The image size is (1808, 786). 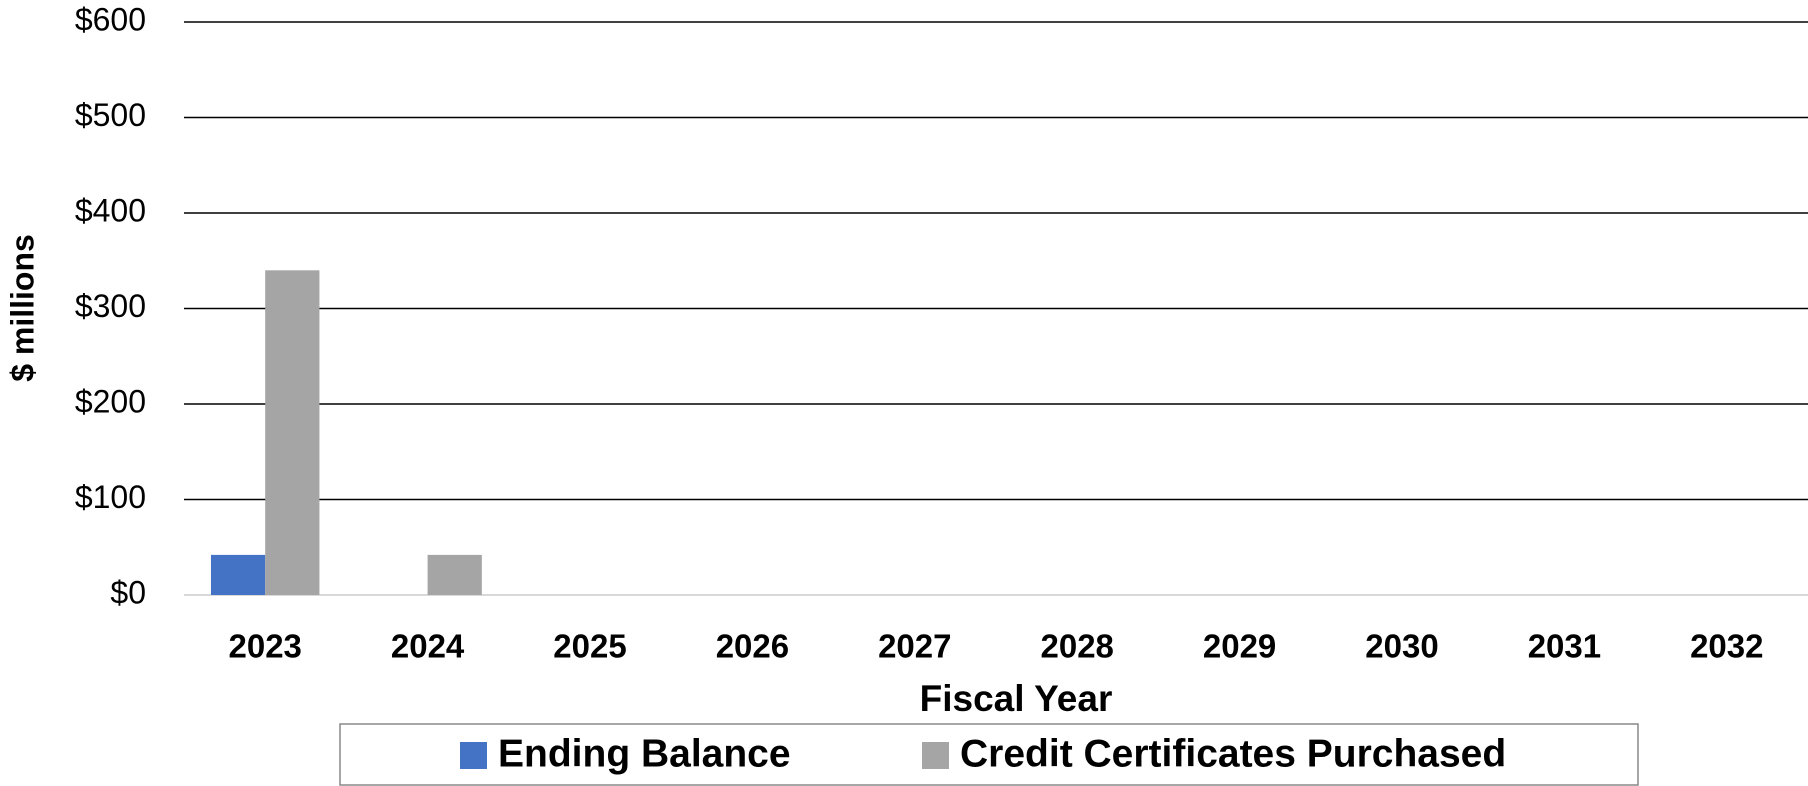 What do you see at coordinates (914, 646) in the screenshot?
I see `x-tick-label: 2027` at bounding box center [914, 646].